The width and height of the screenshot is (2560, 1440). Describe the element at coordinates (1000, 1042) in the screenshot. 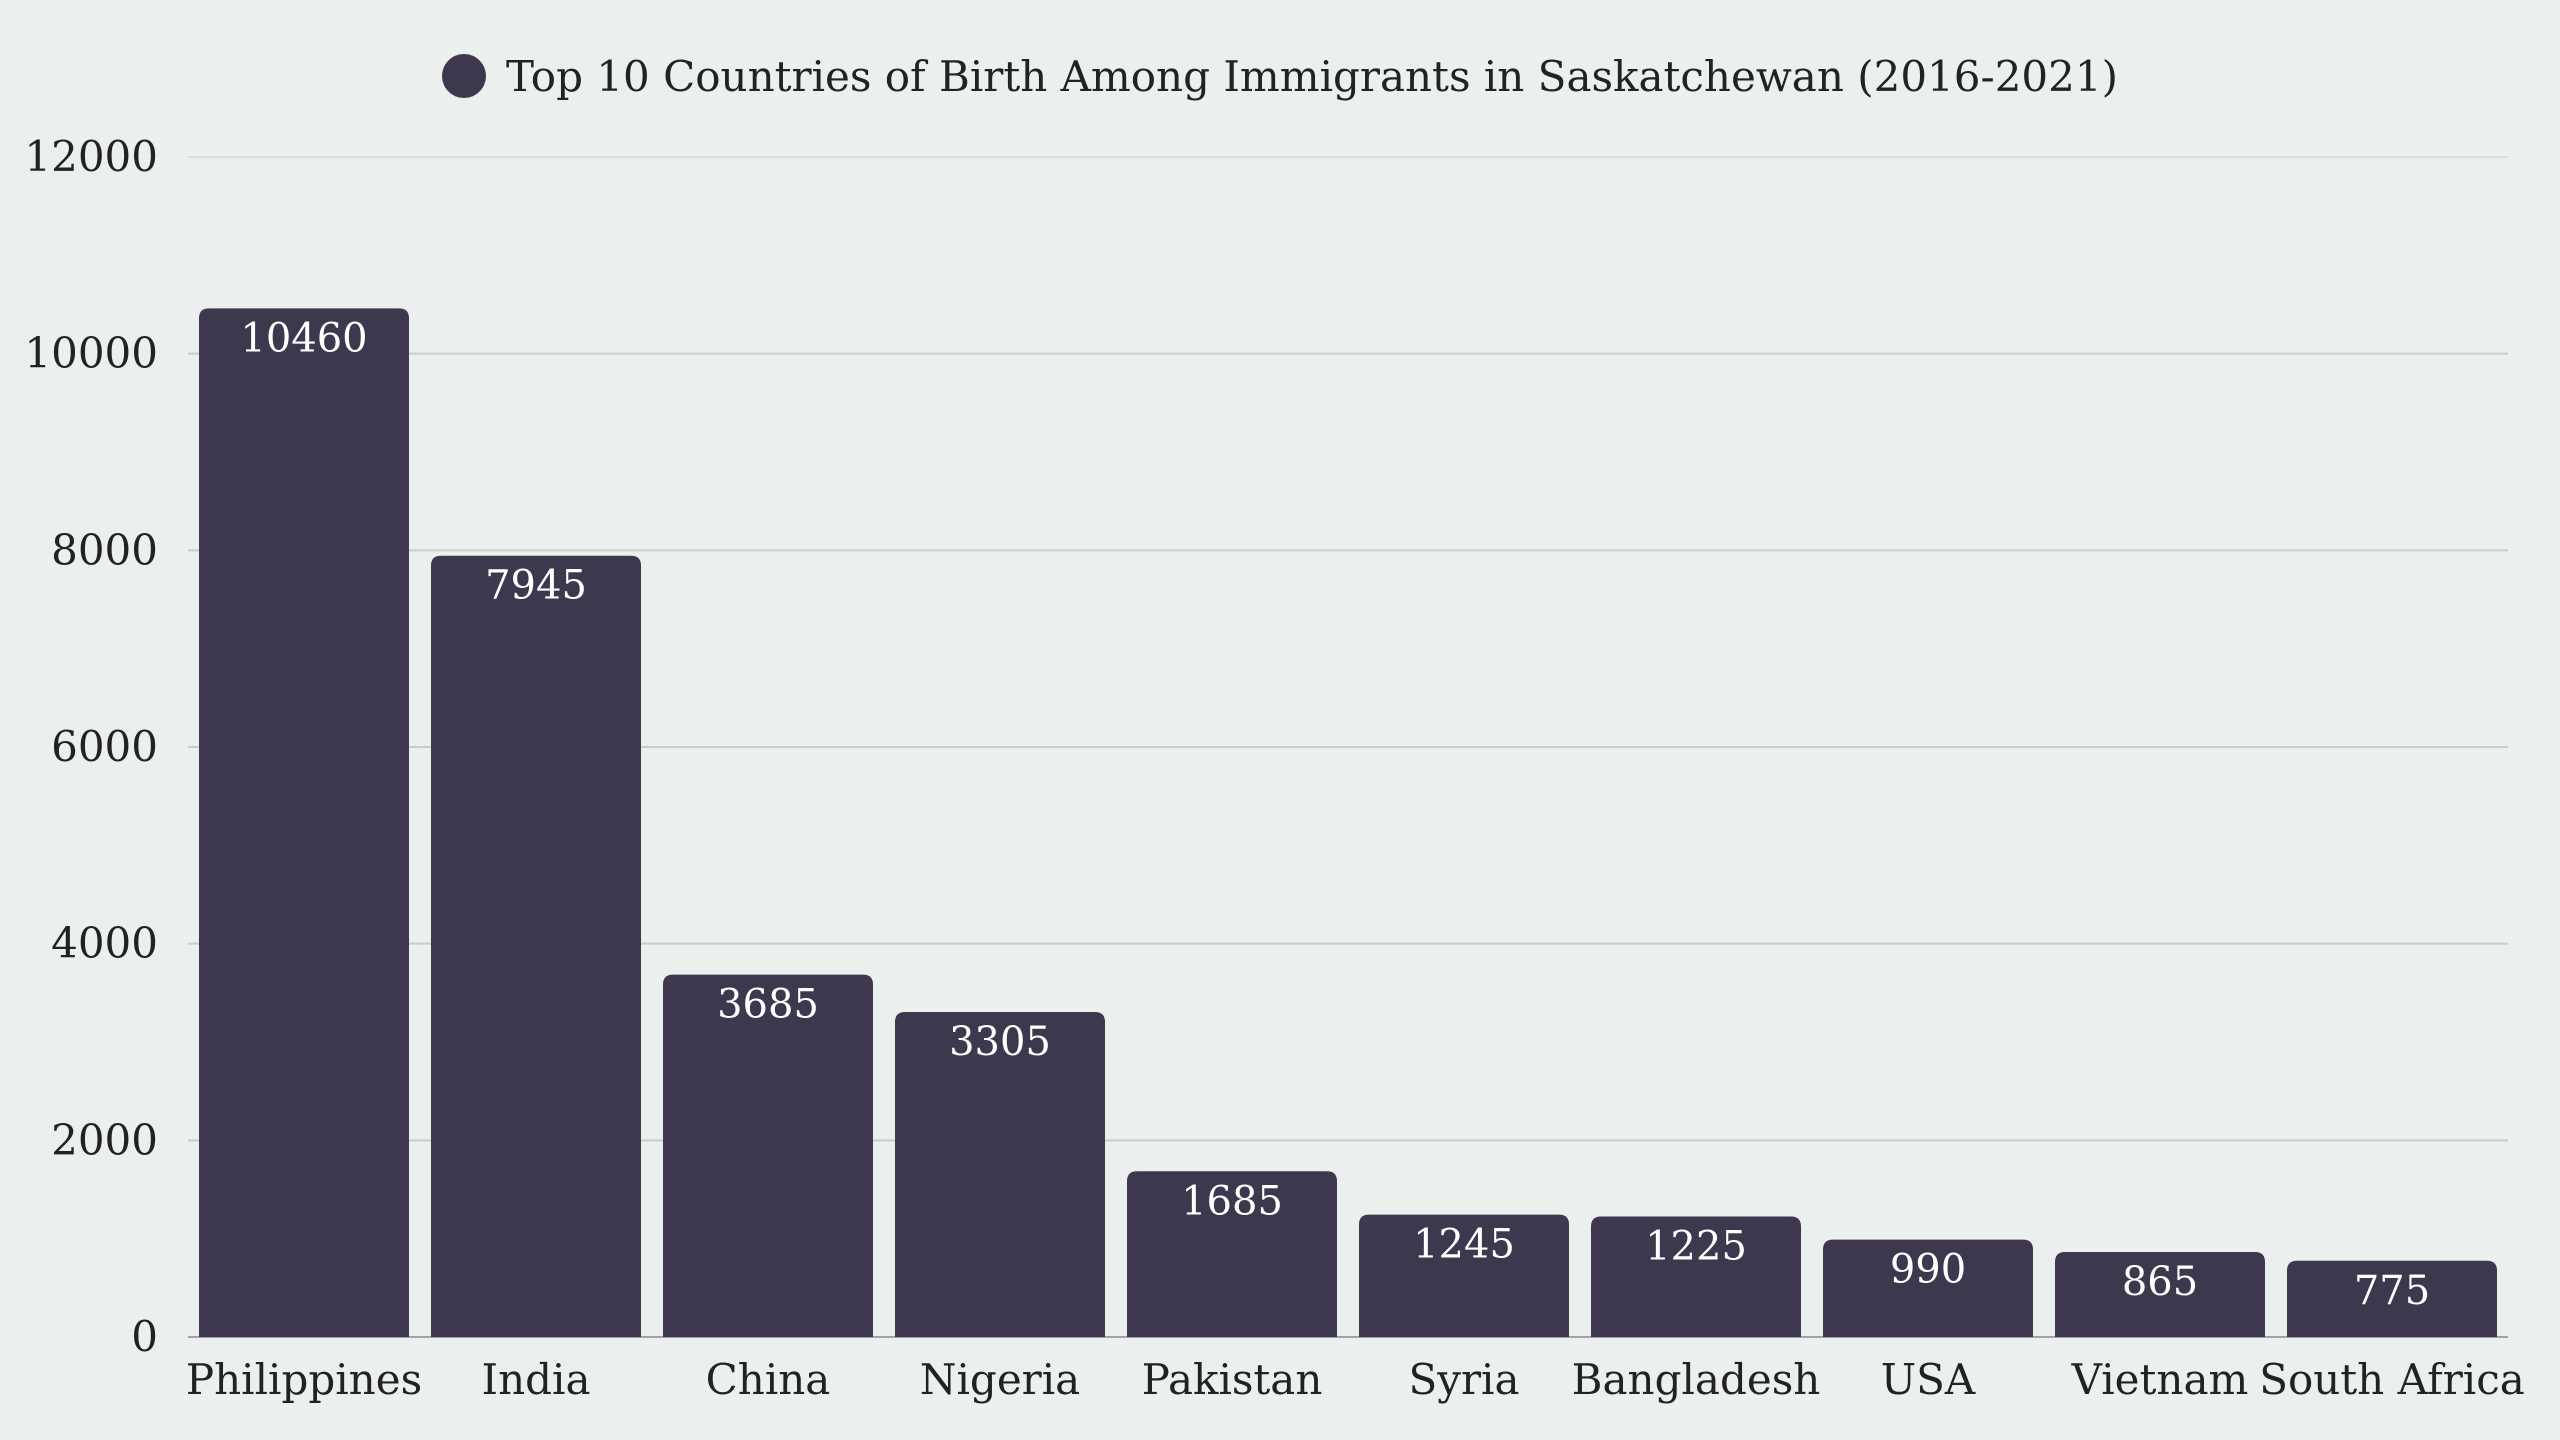

I see `bar-value-label: 3305` at that location.